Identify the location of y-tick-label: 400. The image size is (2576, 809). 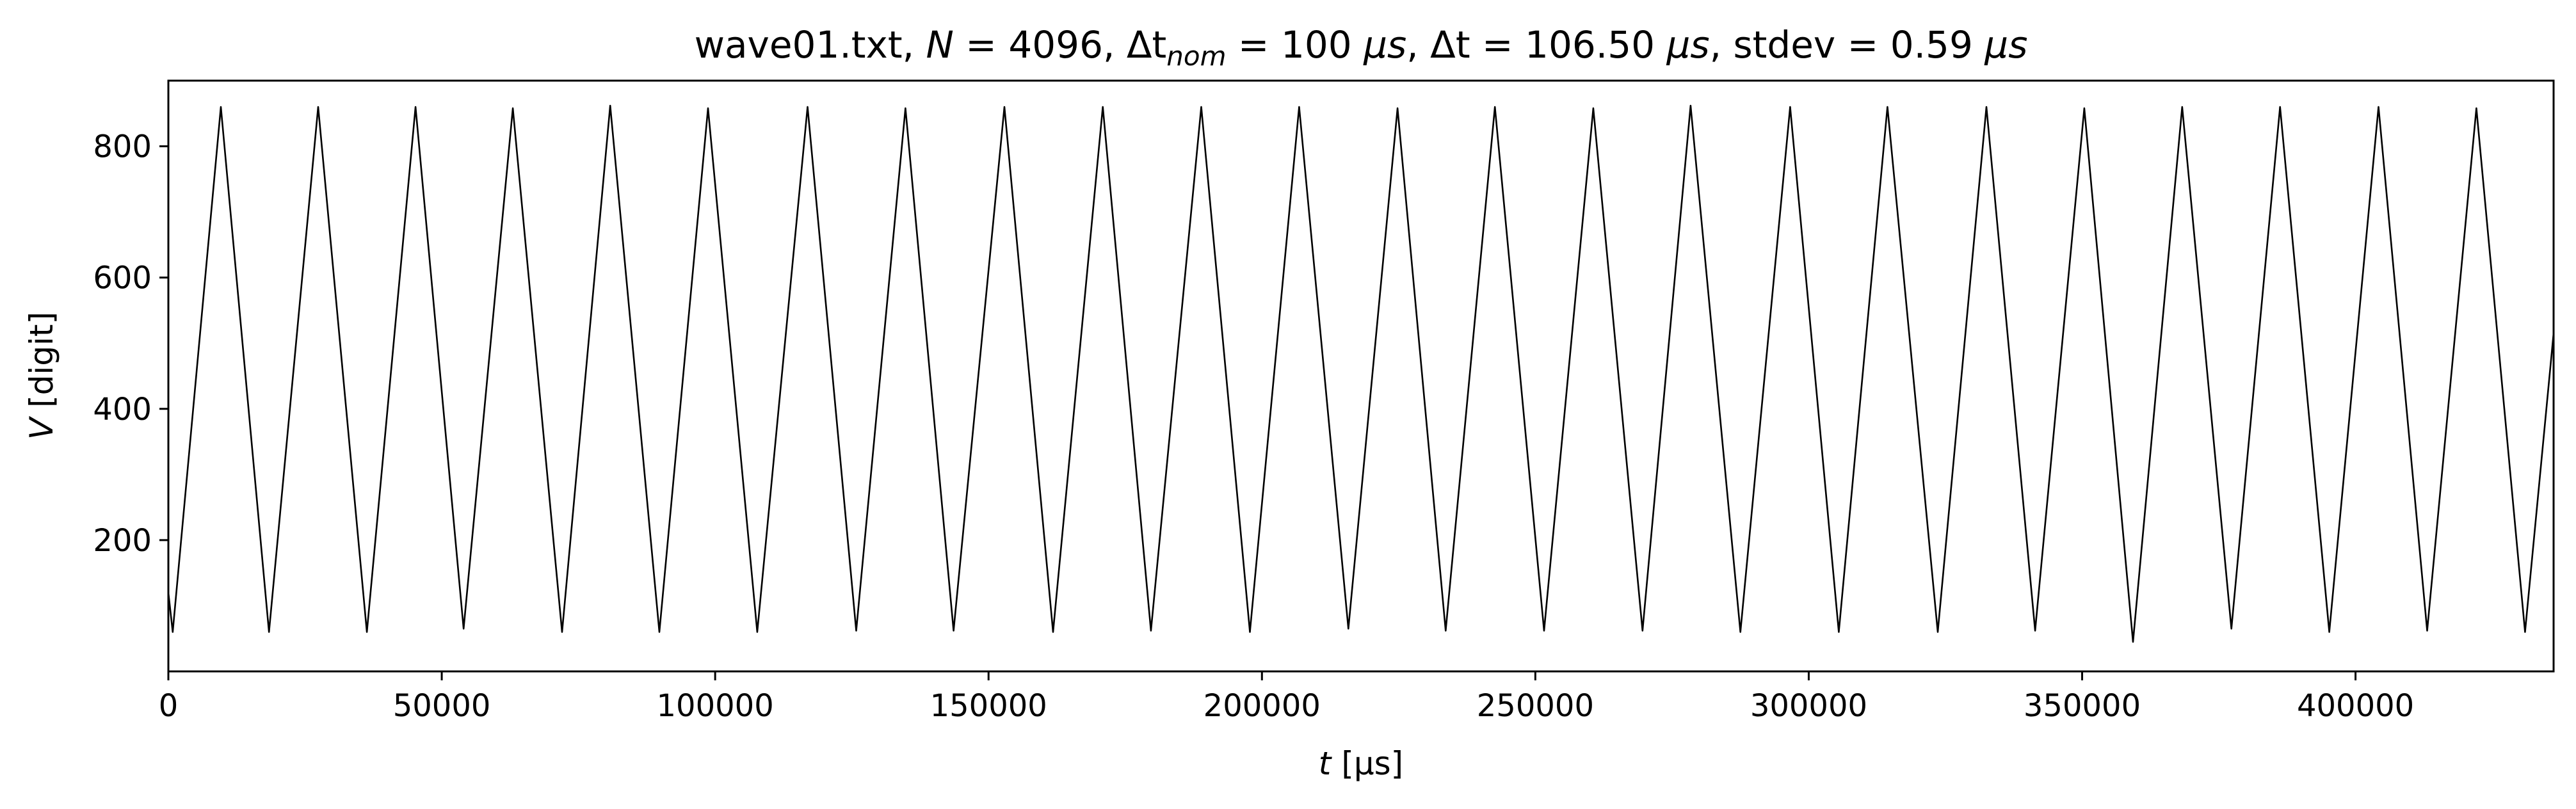
(122, 410).